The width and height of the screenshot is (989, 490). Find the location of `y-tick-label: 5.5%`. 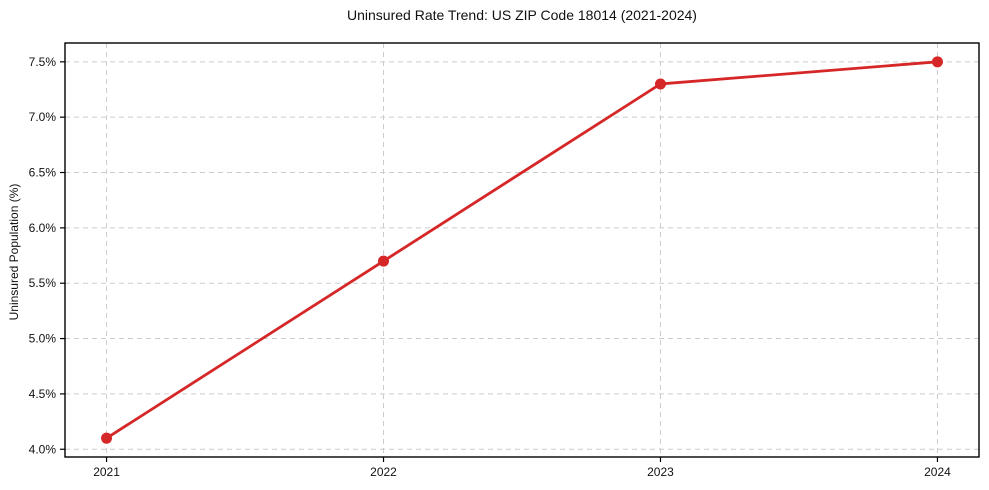

y-tick-label: 5.5% is located at coordinates (43, 283).